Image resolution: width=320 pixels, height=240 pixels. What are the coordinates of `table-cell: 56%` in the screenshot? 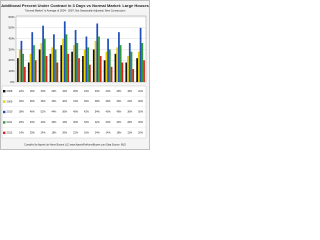 It's located at (65, 112).